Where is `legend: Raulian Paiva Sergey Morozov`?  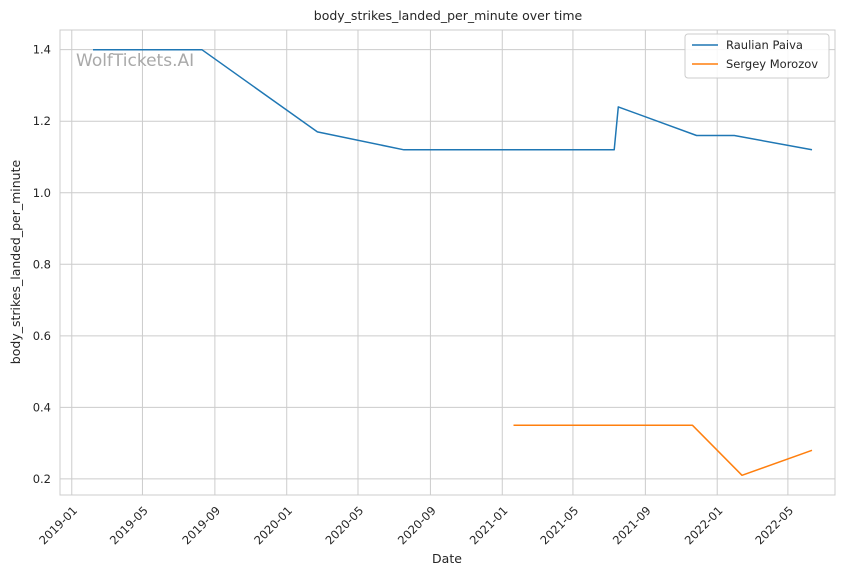
legend: Raulian Paiva Sergey Morozov is located at coordinates (757, 56).